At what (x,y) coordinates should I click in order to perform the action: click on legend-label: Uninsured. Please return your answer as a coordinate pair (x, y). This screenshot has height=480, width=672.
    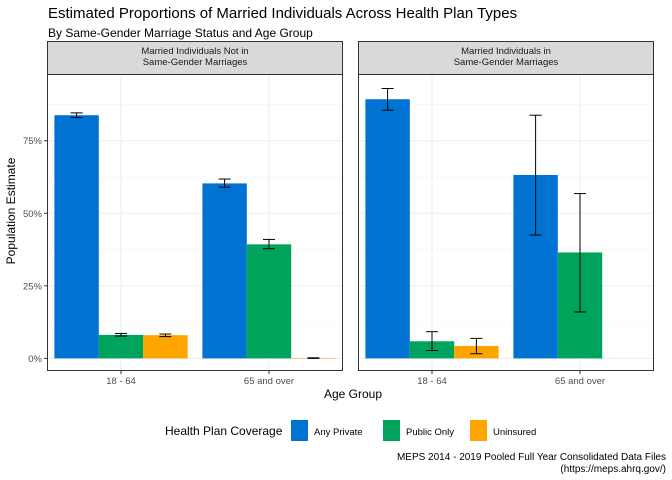
    Looking at the image, I should click on (514, 432).